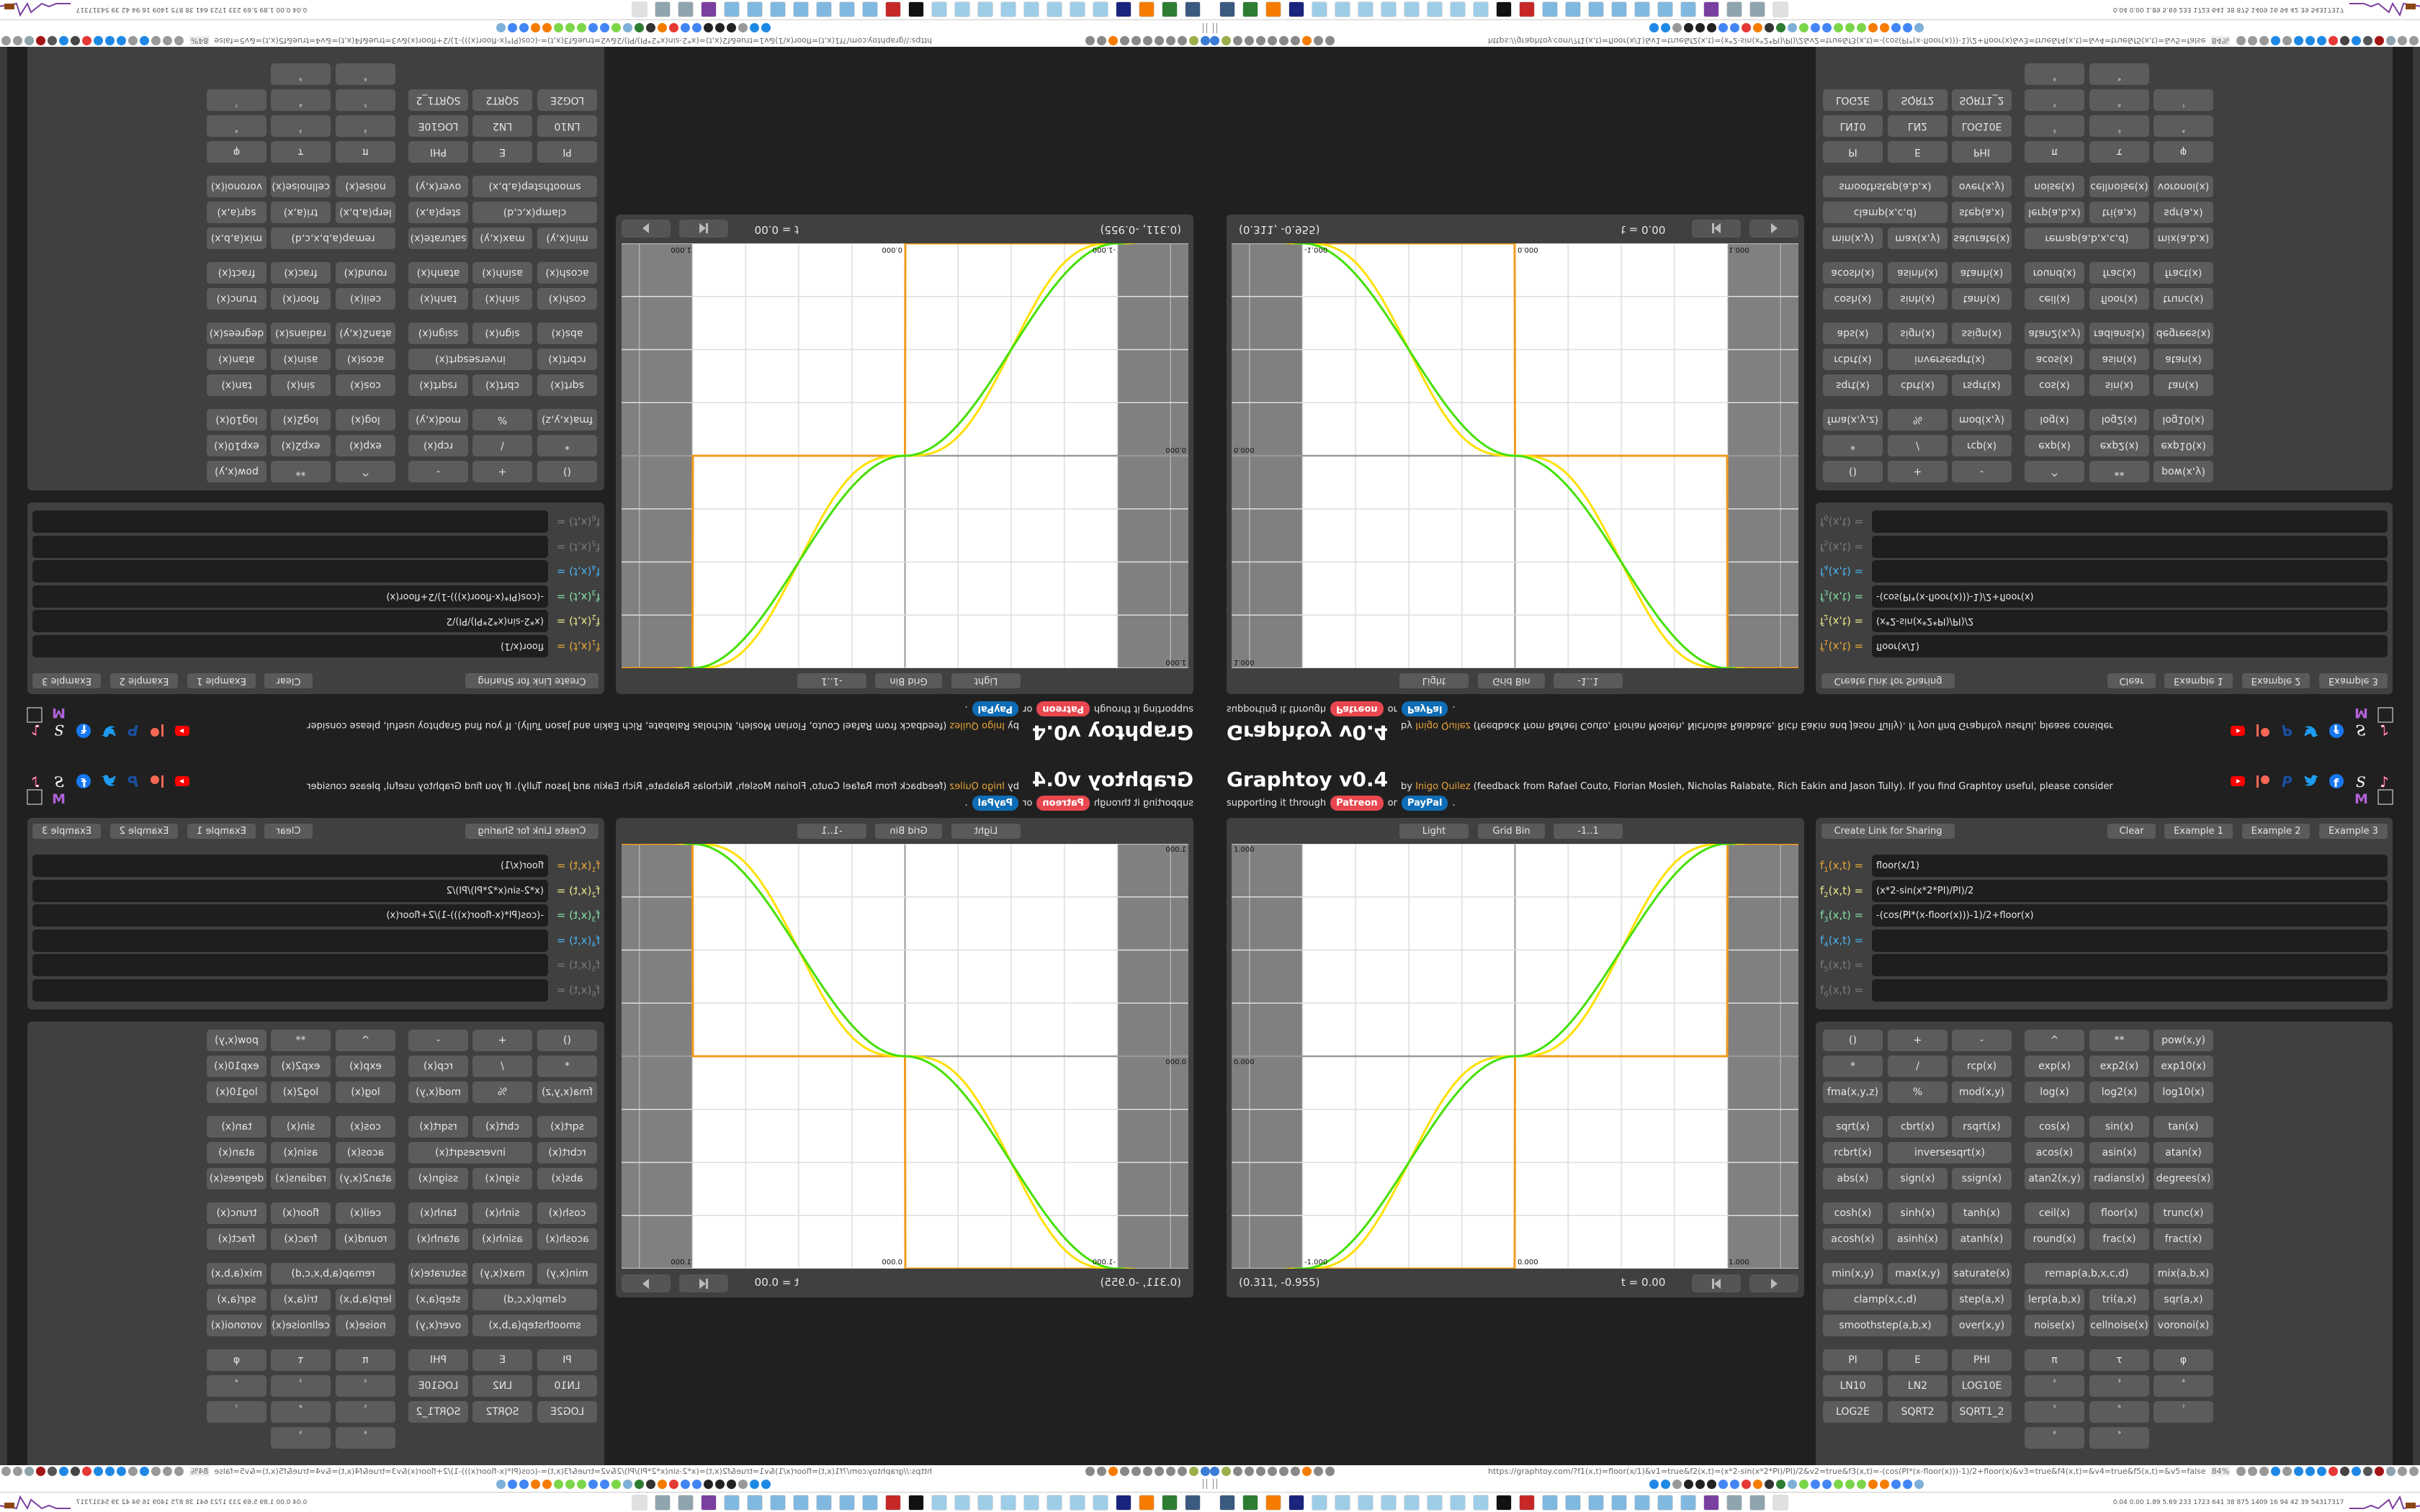 This screenshot has height=1512, width=2420. I want to click on keypad-button: π, so click(365, 152).